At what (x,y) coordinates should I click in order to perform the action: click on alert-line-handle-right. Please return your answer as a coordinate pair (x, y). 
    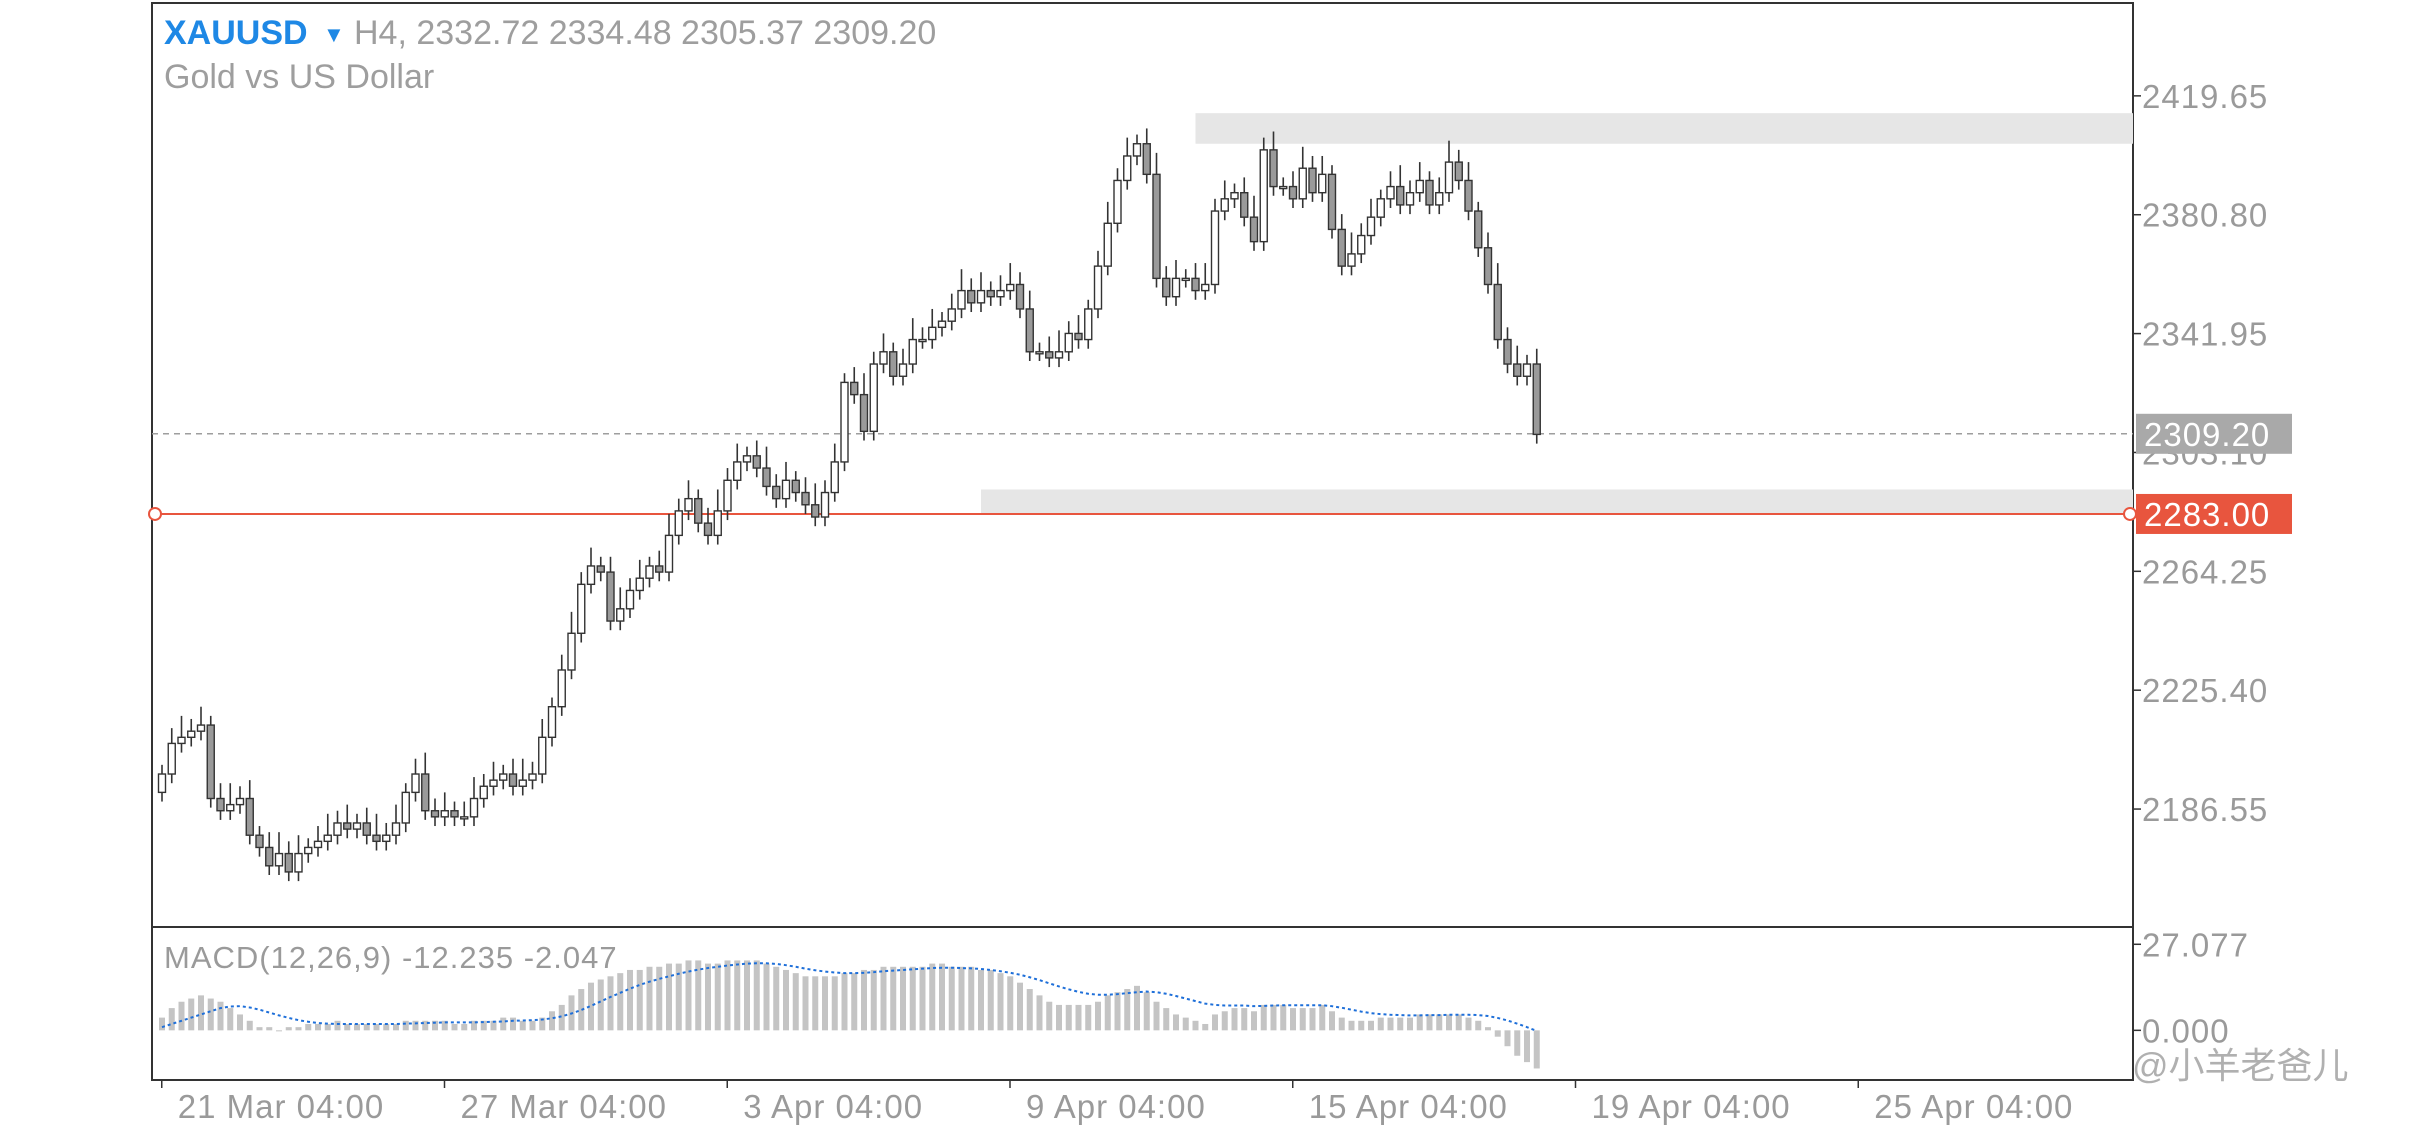
    Looking at the image, I should click on (2130, 513).